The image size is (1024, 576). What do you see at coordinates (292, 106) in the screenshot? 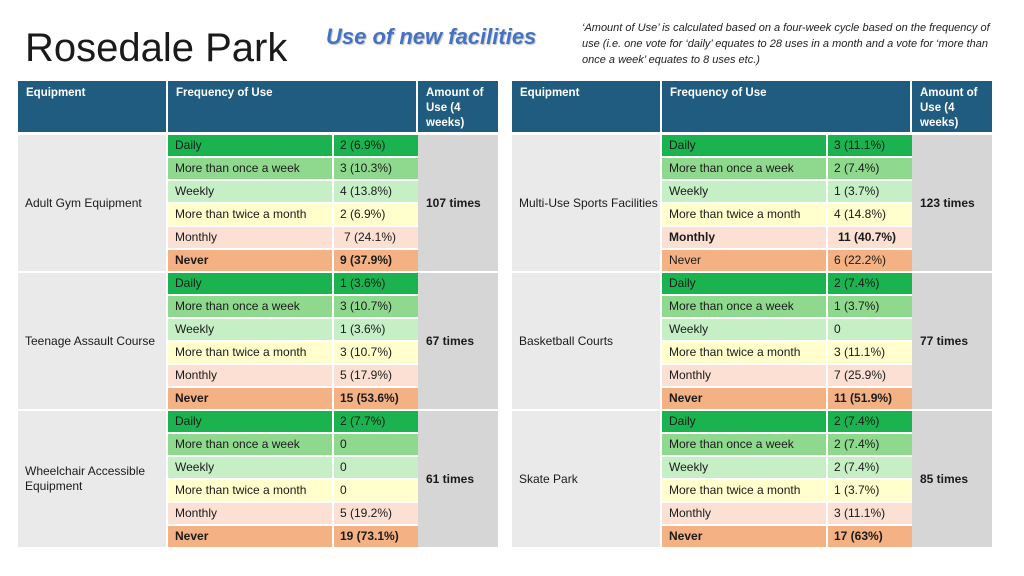
I see `header-frequency: Frequency of Use` at bounding box center [292, 106].